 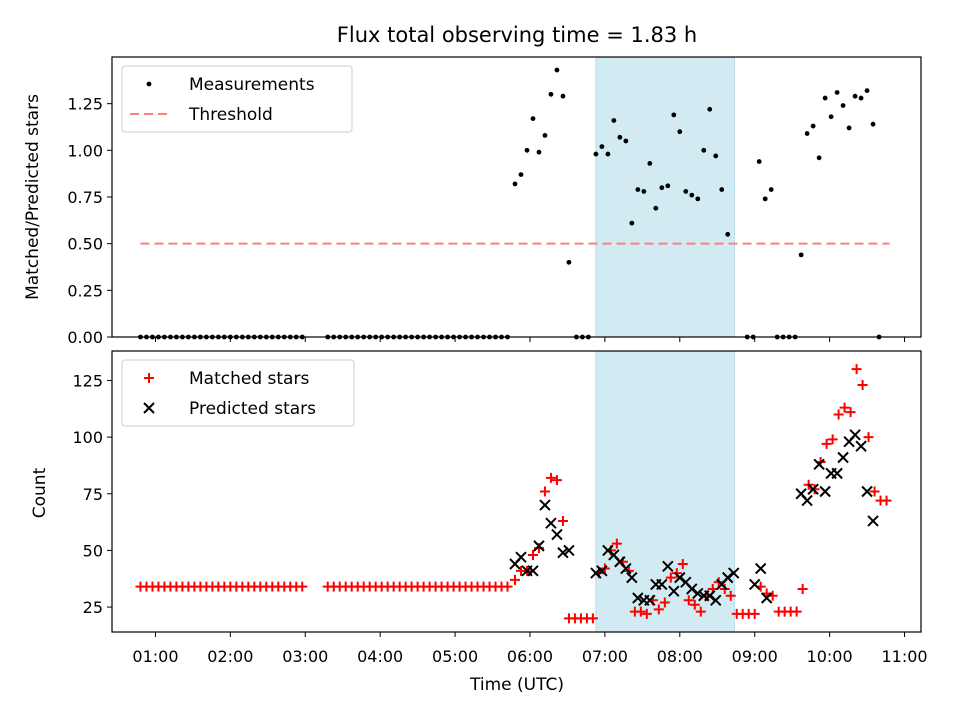 What do you see at coordinates (665, 197) in the screenshot?
I see `top-highlight-span` at bounding box center [665, 197].